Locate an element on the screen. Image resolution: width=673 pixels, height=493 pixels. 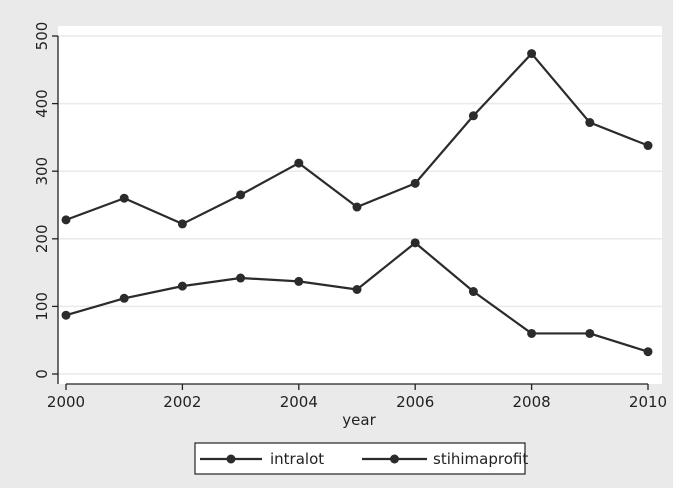
data-point-intralot-2006 is located at coordinates (415, 183).